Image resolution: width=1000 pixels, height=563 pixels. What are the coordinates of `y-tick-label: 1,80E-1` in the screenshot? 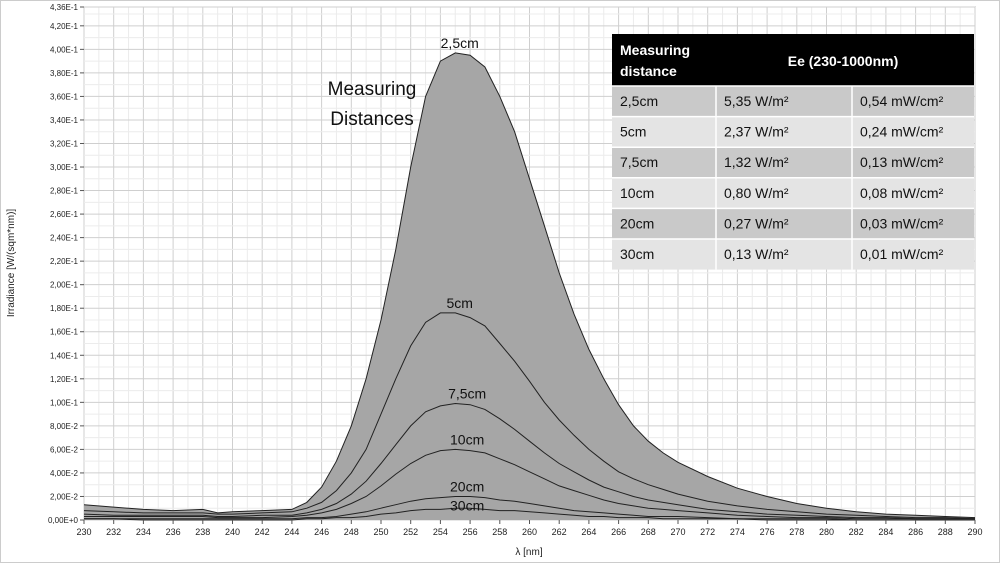 It's located at (64, 308).